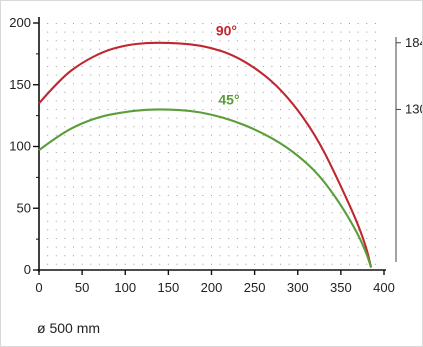 This screenshot has width=423, height=347. I want to click on y-tick-label: 100, so click(20, 146).